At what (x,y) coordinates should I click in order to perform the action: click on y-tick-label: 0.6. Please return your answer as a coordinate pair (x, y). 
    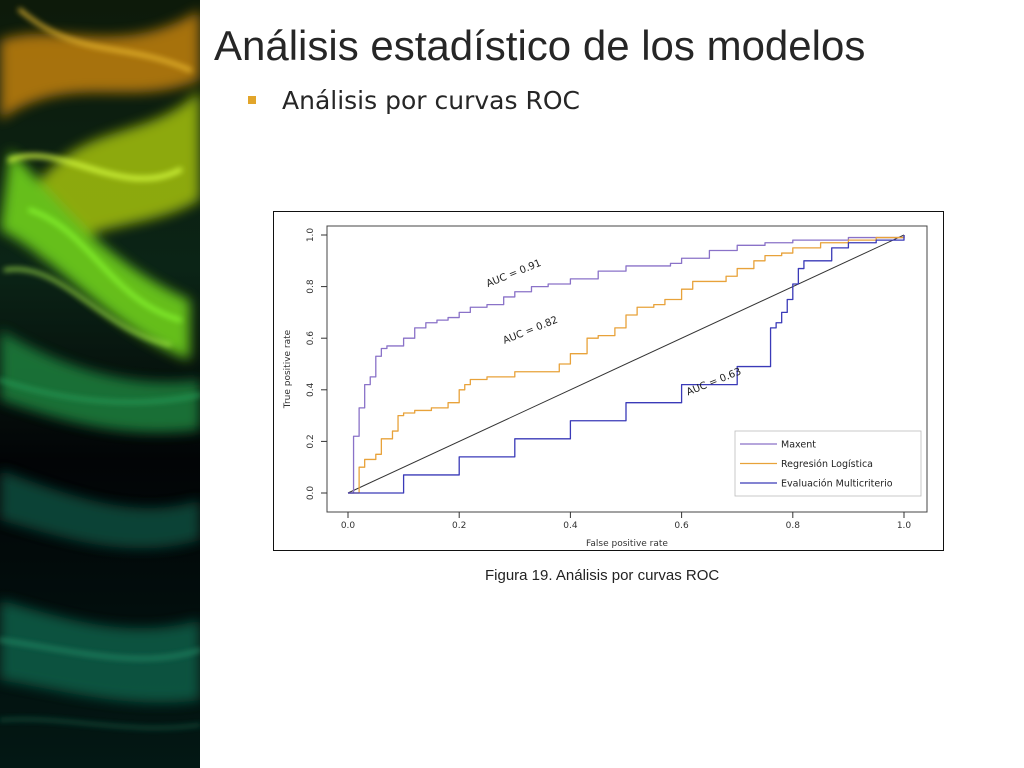
    Looking at the image, I should click on (311, 338).